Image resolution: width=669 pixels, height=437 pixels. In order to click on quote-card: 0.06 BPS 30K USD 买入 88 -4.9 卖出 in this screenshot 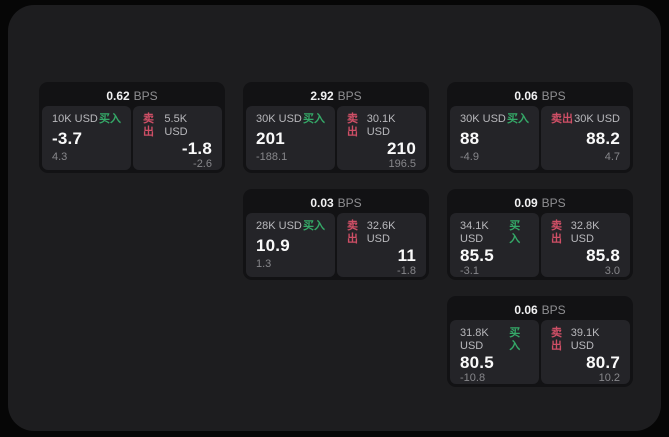, I will do `click(540, 127)`.